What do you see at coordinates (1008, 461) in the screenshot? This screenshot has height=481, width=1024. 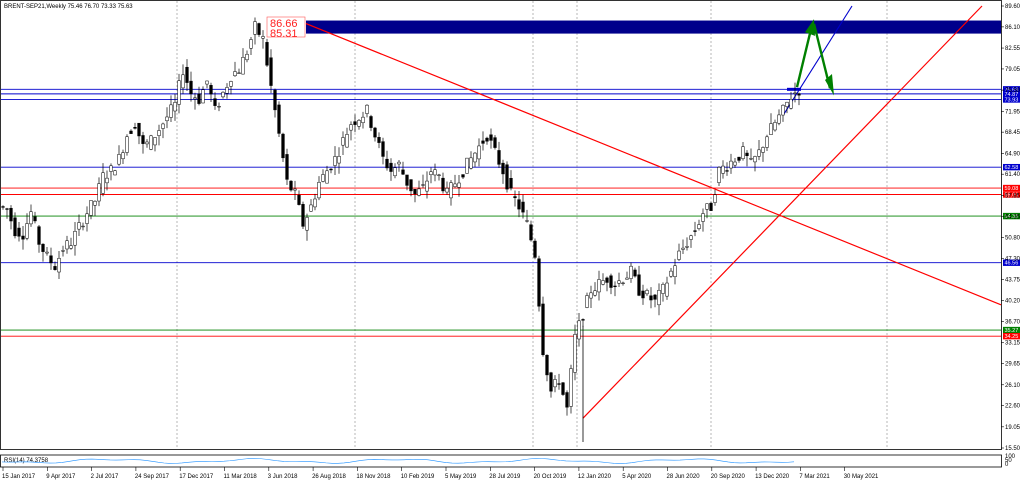 I see `rsi-tick-label: 50` at bounding box center [1008, 461].